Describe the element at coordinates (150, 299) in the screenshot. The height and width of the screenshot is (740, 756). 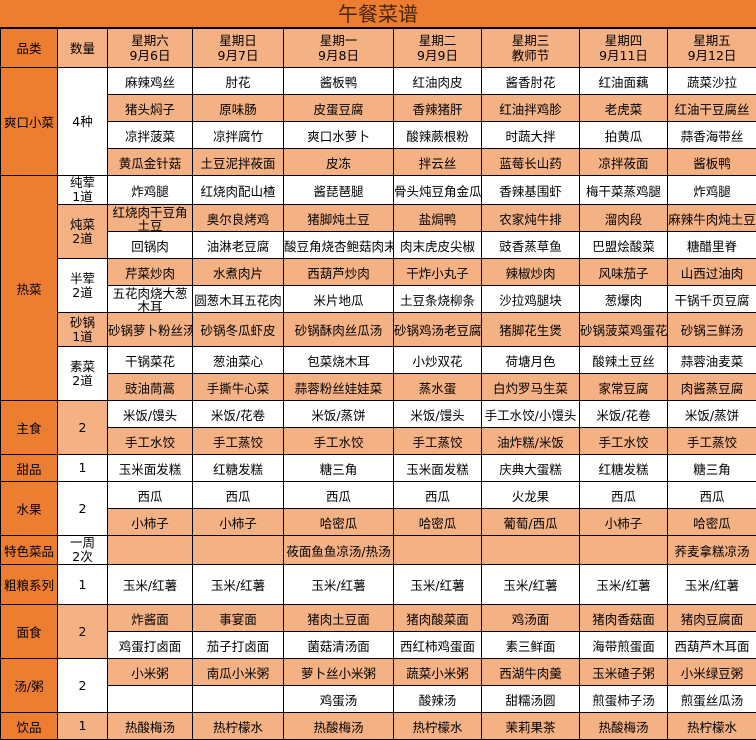
I see `menu-cell: 五花肉烧大葱木耳` at that location.